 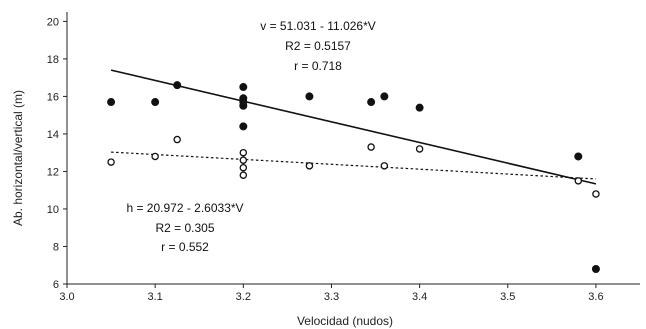 What do you see at coordinates (53, 60) in the screenshot?
I see `y-tick-label: 18` at bounding box center [53, 60].